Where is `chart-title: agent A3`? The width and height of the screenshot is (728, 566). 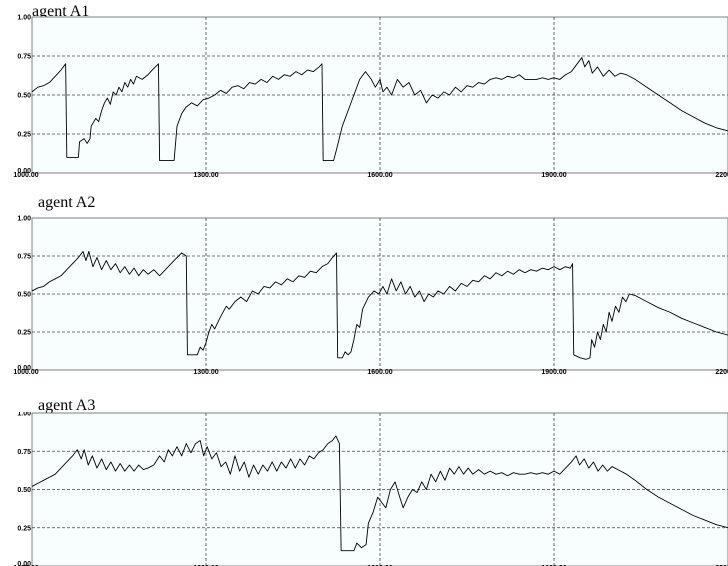 chart-title: agent A3 is located at coordinates (67, 405).